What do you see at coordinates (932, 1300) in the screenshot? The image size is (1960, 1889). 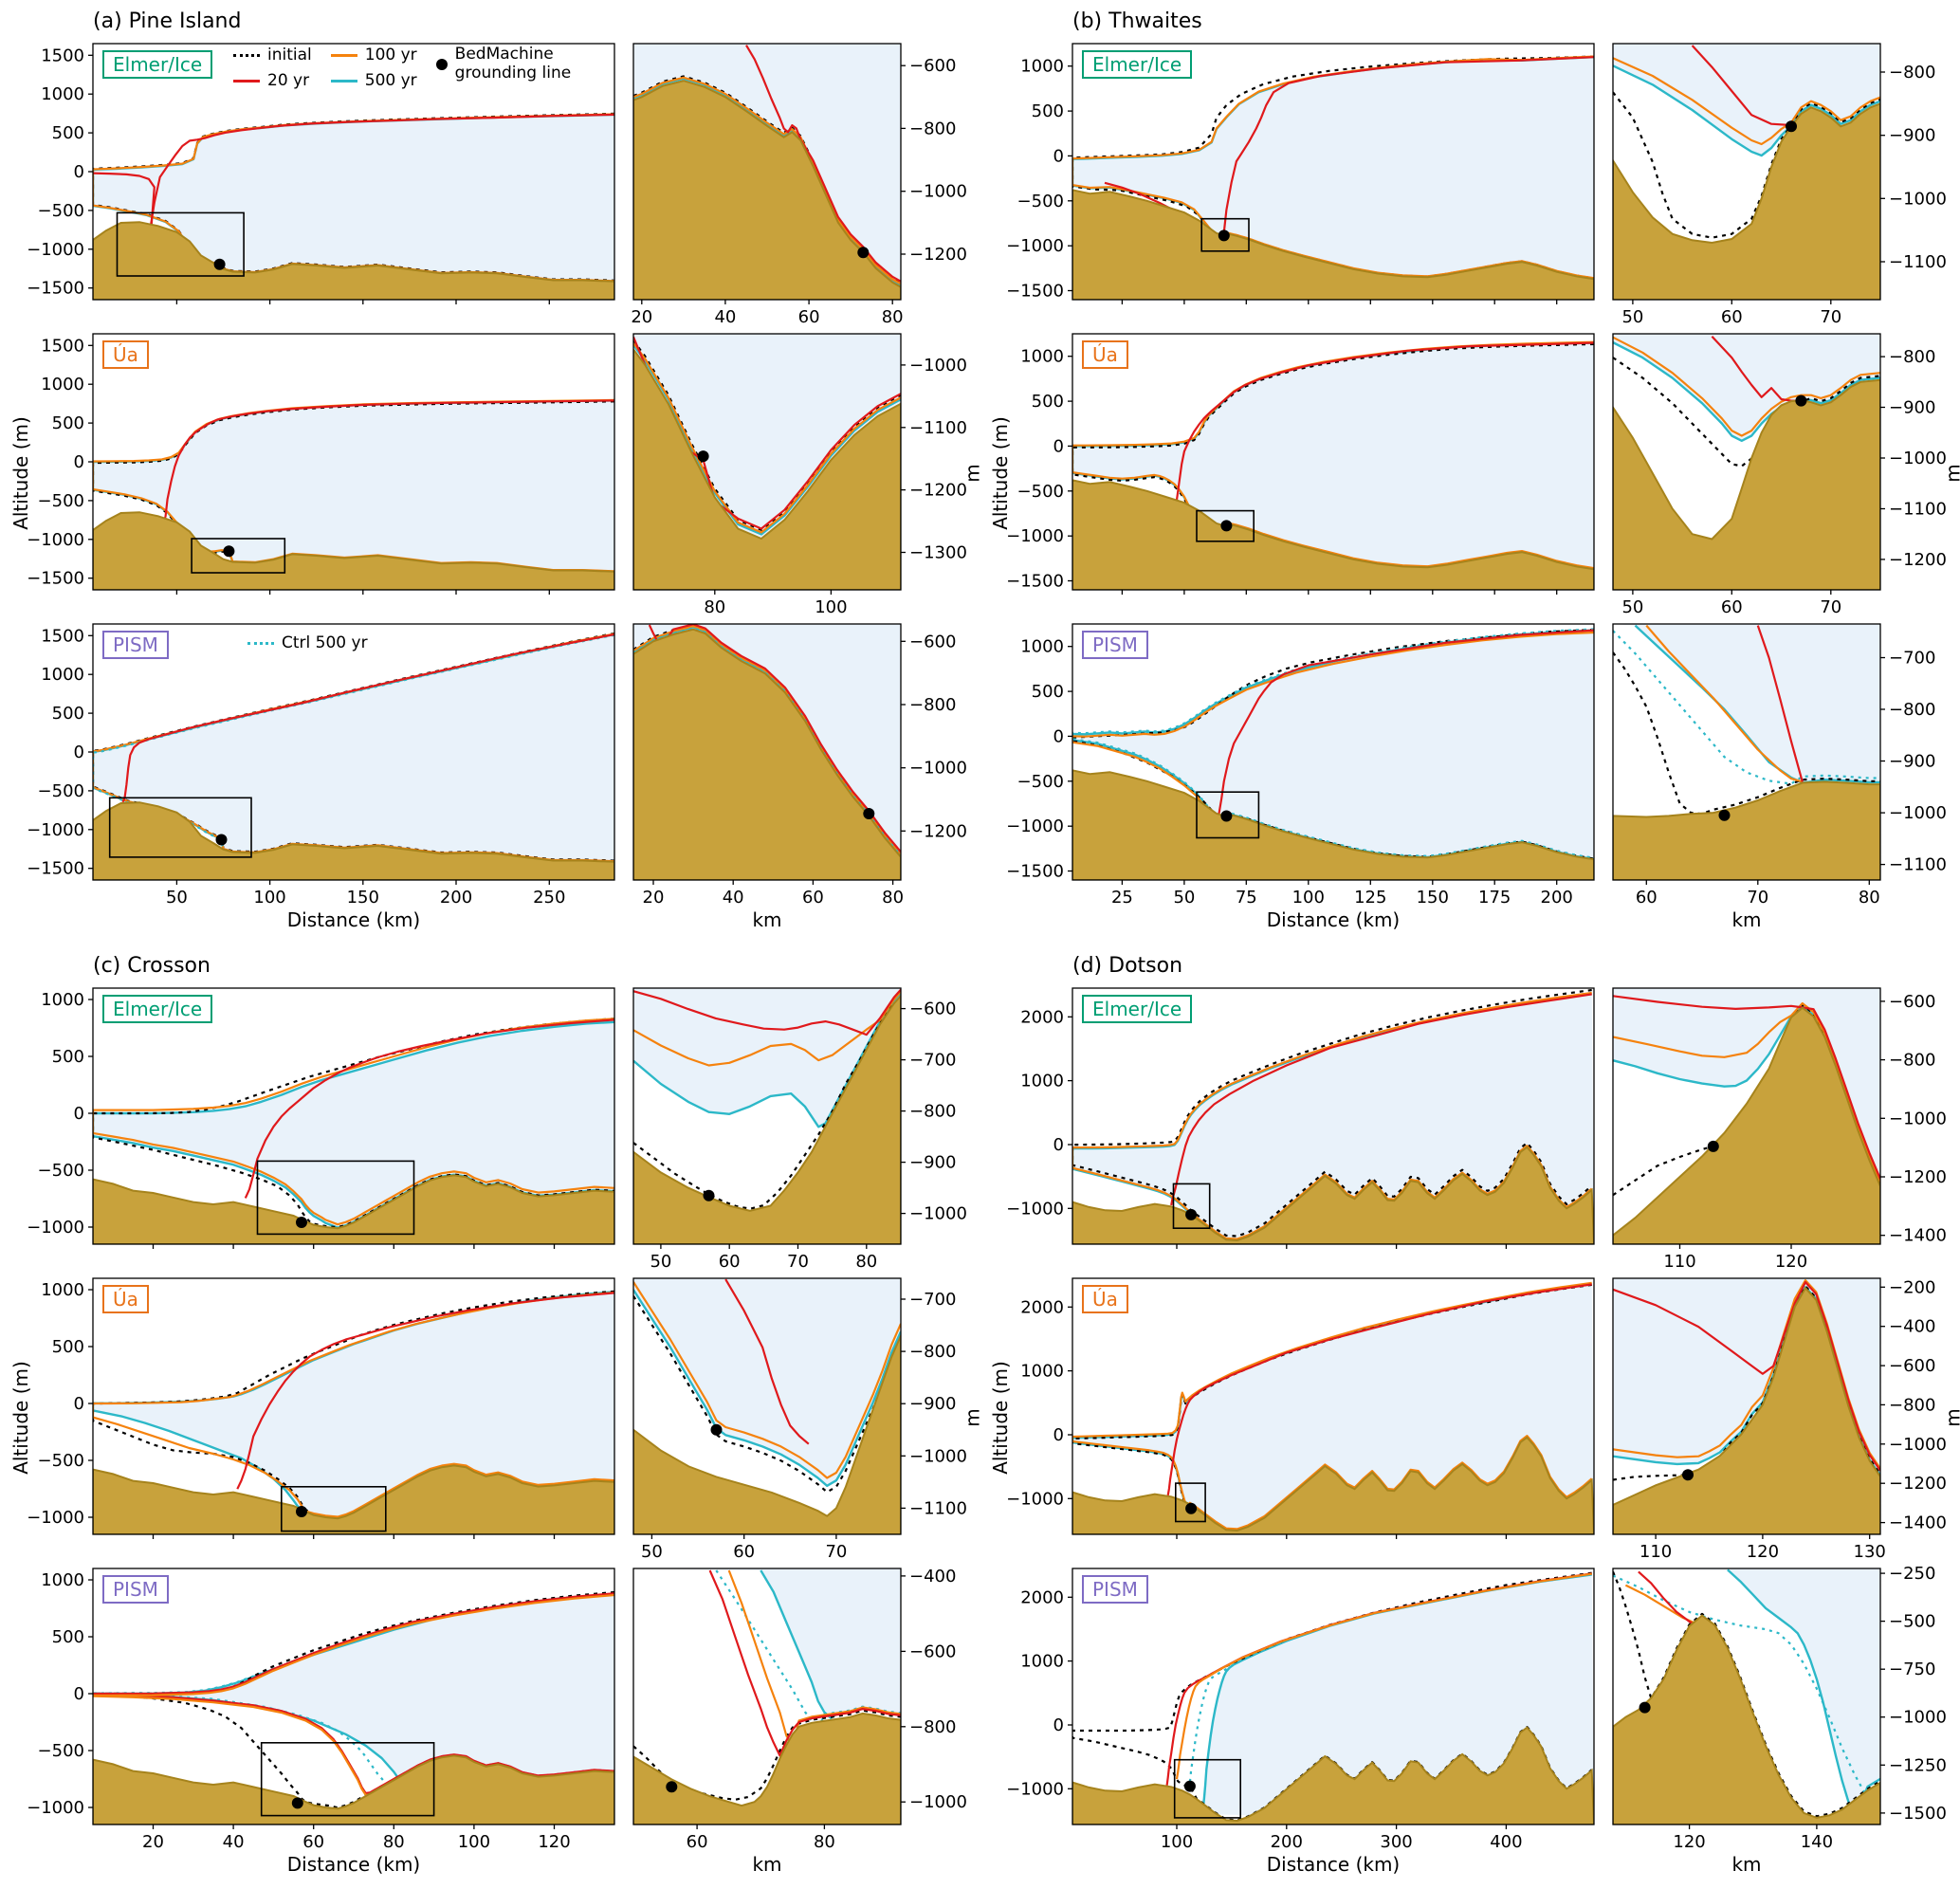 I see `svg-text: −700` at bounding box center [932, 1300].